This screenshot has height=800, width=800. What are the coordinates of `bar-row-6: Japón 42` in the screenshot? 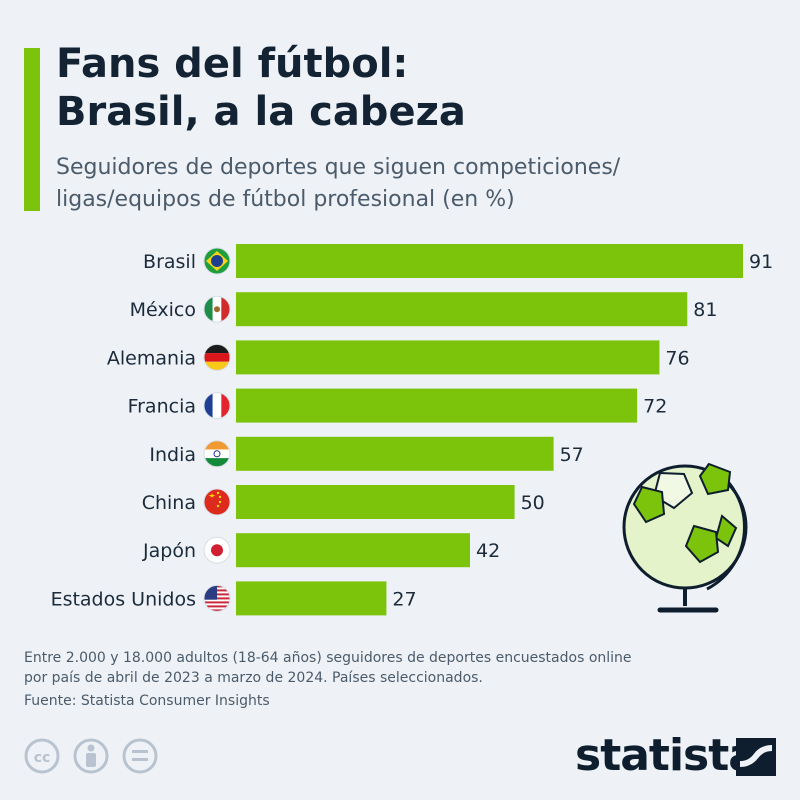 It's located at (321, 550).